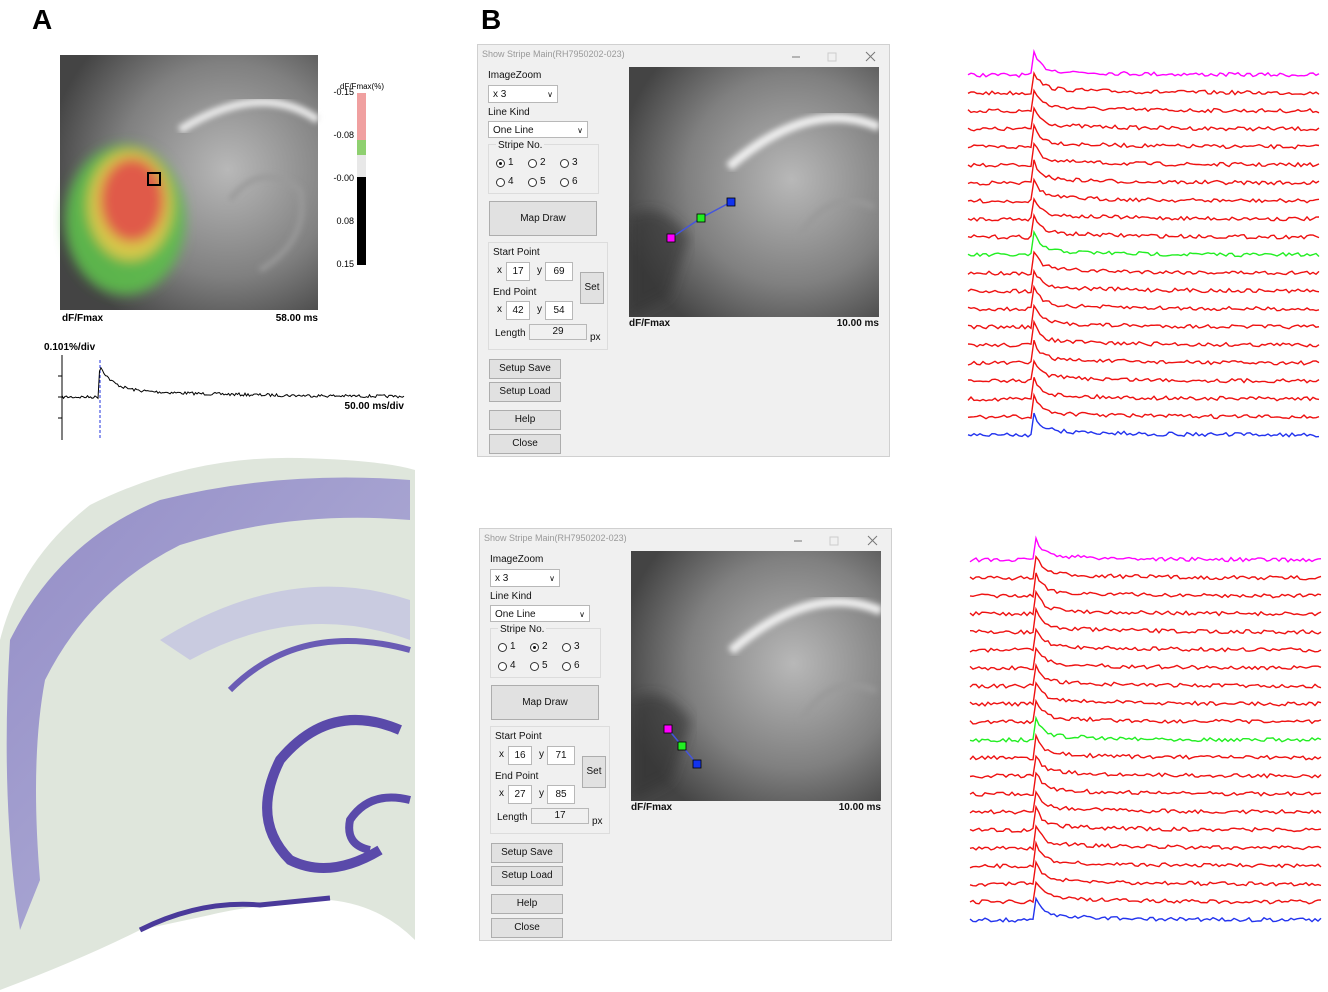 This screenshot has width=1328, height=992. Describe the element at coordinates (754, 192) in the screenshot. I see `brain-image` at that location.